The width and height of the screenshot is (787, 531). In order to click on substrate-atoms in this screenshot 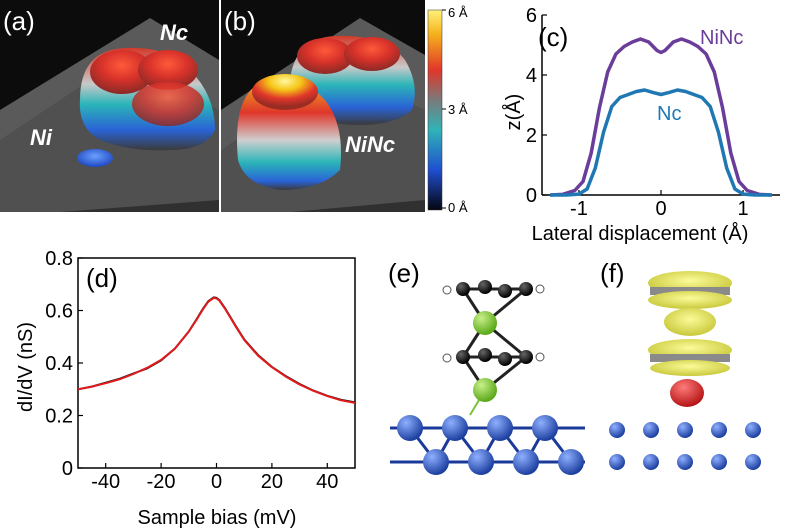, I will do `click(490, 445)`.